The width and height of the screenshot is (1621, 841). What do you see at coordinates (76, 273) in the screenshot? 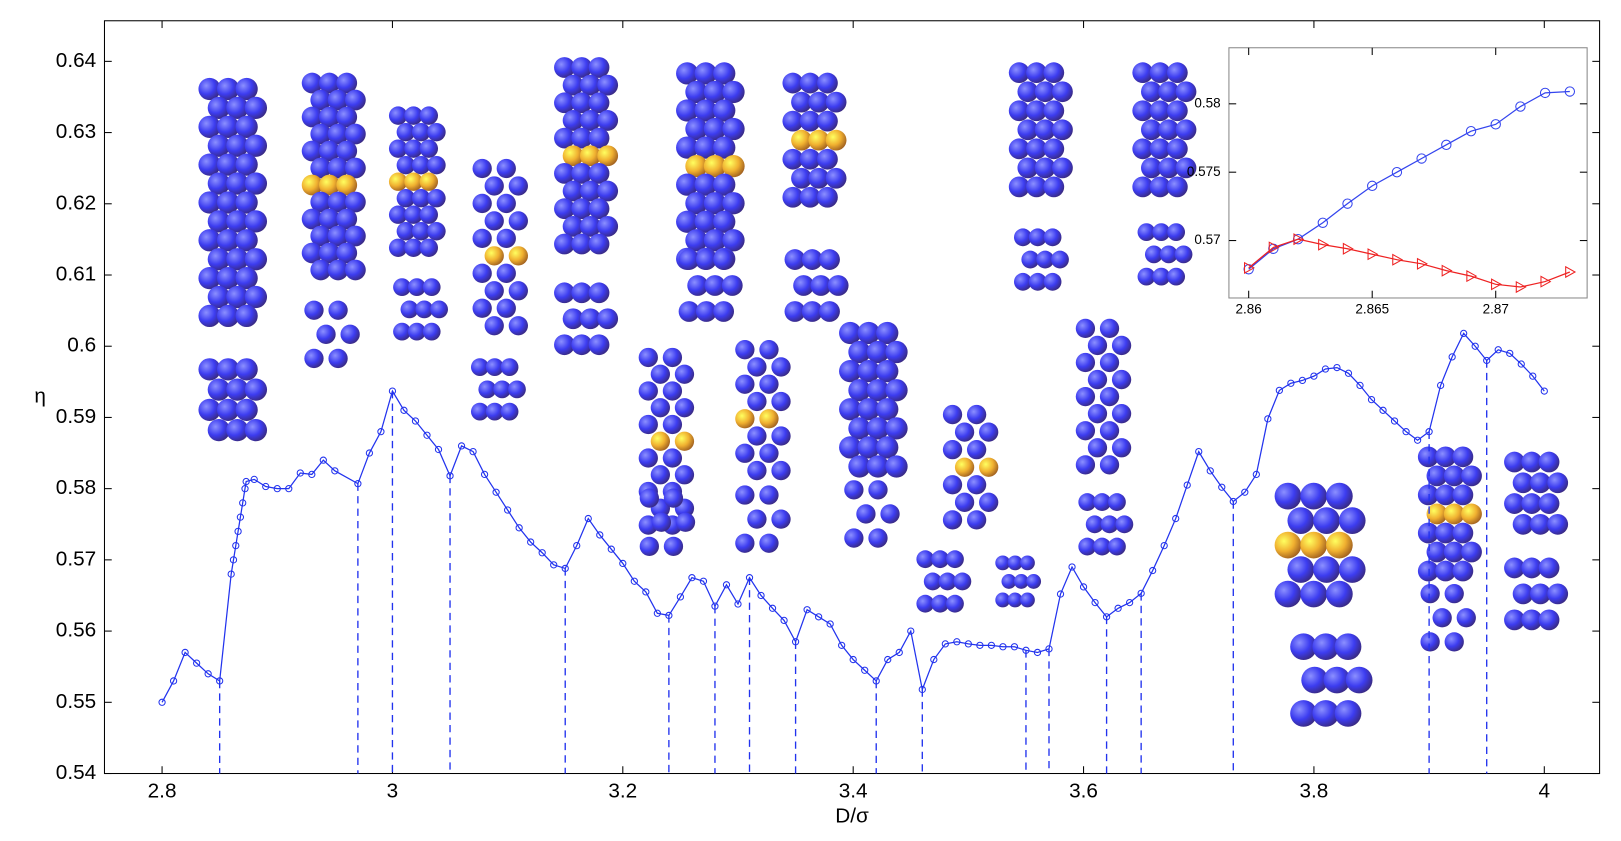
I see `y-tick-label: 0.61` at bounding box center [76, 273].